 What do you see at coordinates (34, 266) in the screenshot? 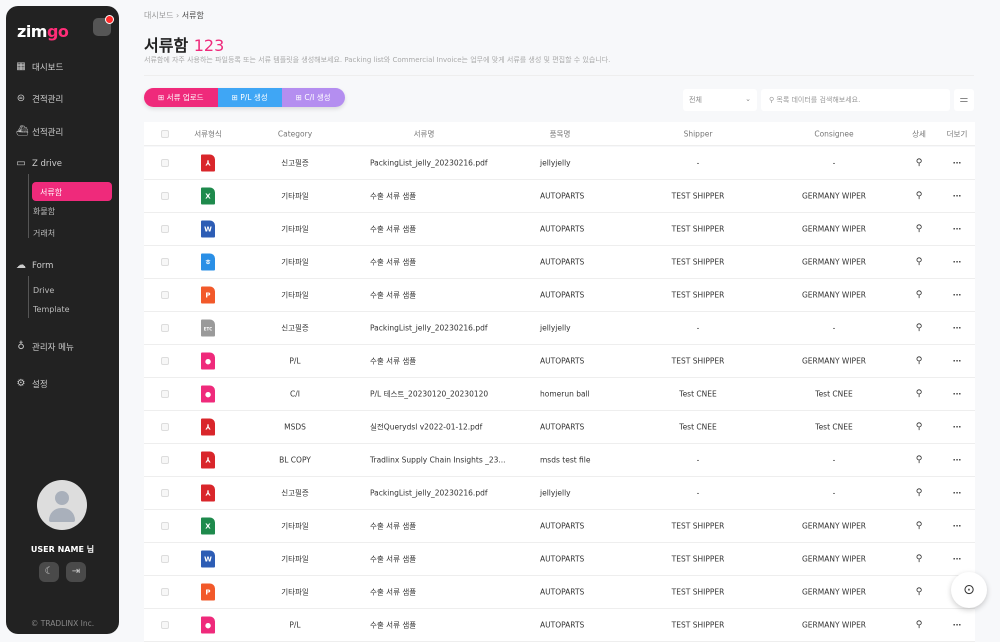
I see `sidebar-item-form: ☁ Form` at bounding box center [34, 266].